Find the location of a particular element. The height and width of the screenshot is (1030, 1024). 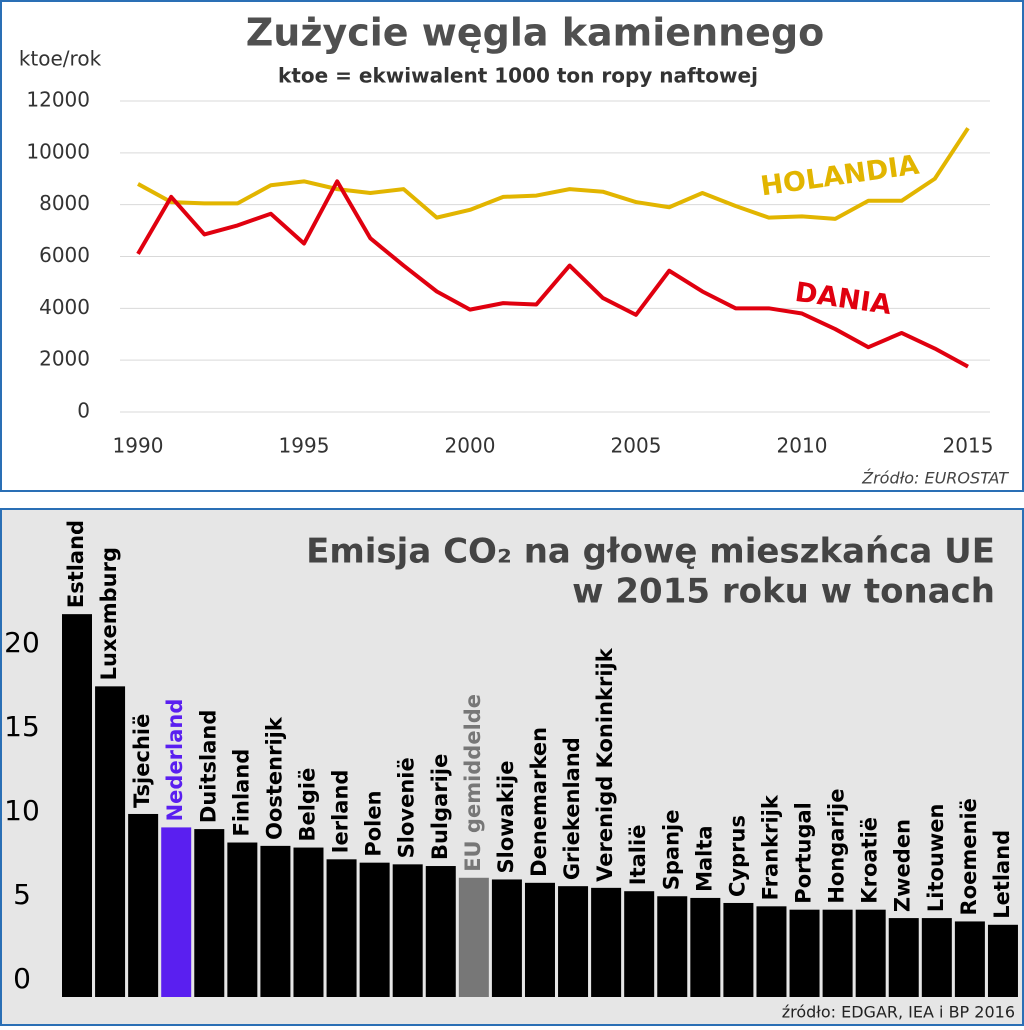

chart-title: w 2015 roku w tonach is located at coordinates (783, 592).